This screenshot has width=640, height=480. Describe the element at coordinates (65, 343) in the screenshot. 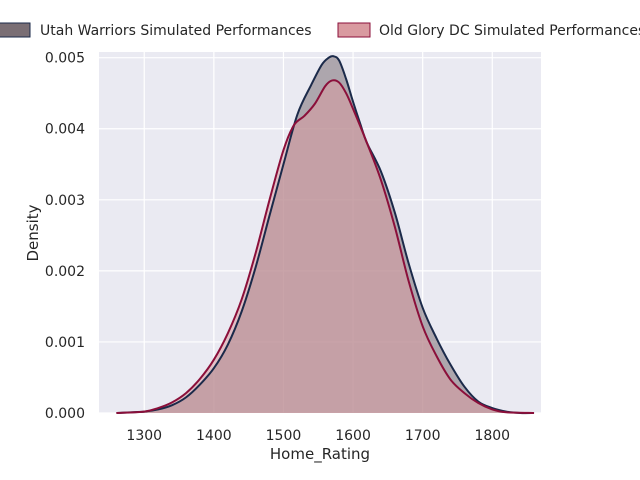

I see `y-tick-label: 0.001` at that location.